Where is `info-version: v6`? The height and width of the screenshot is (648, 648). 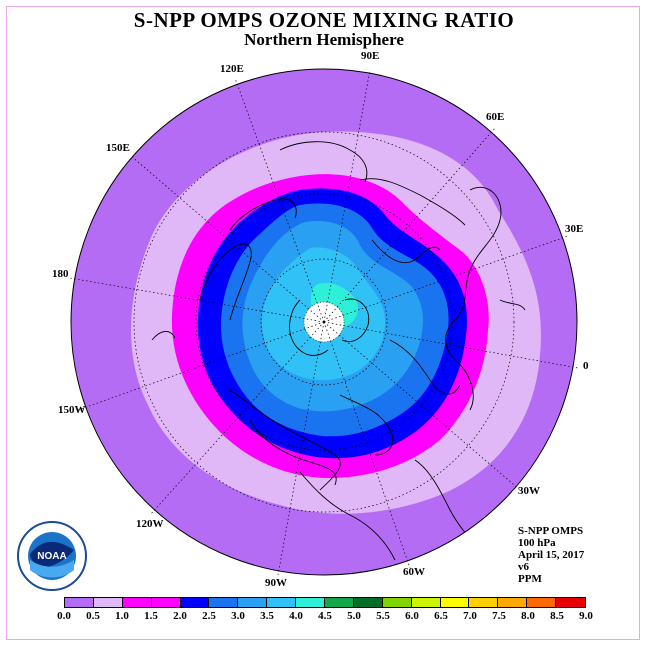
info-version: v6 is located at coordinates (523, 567).